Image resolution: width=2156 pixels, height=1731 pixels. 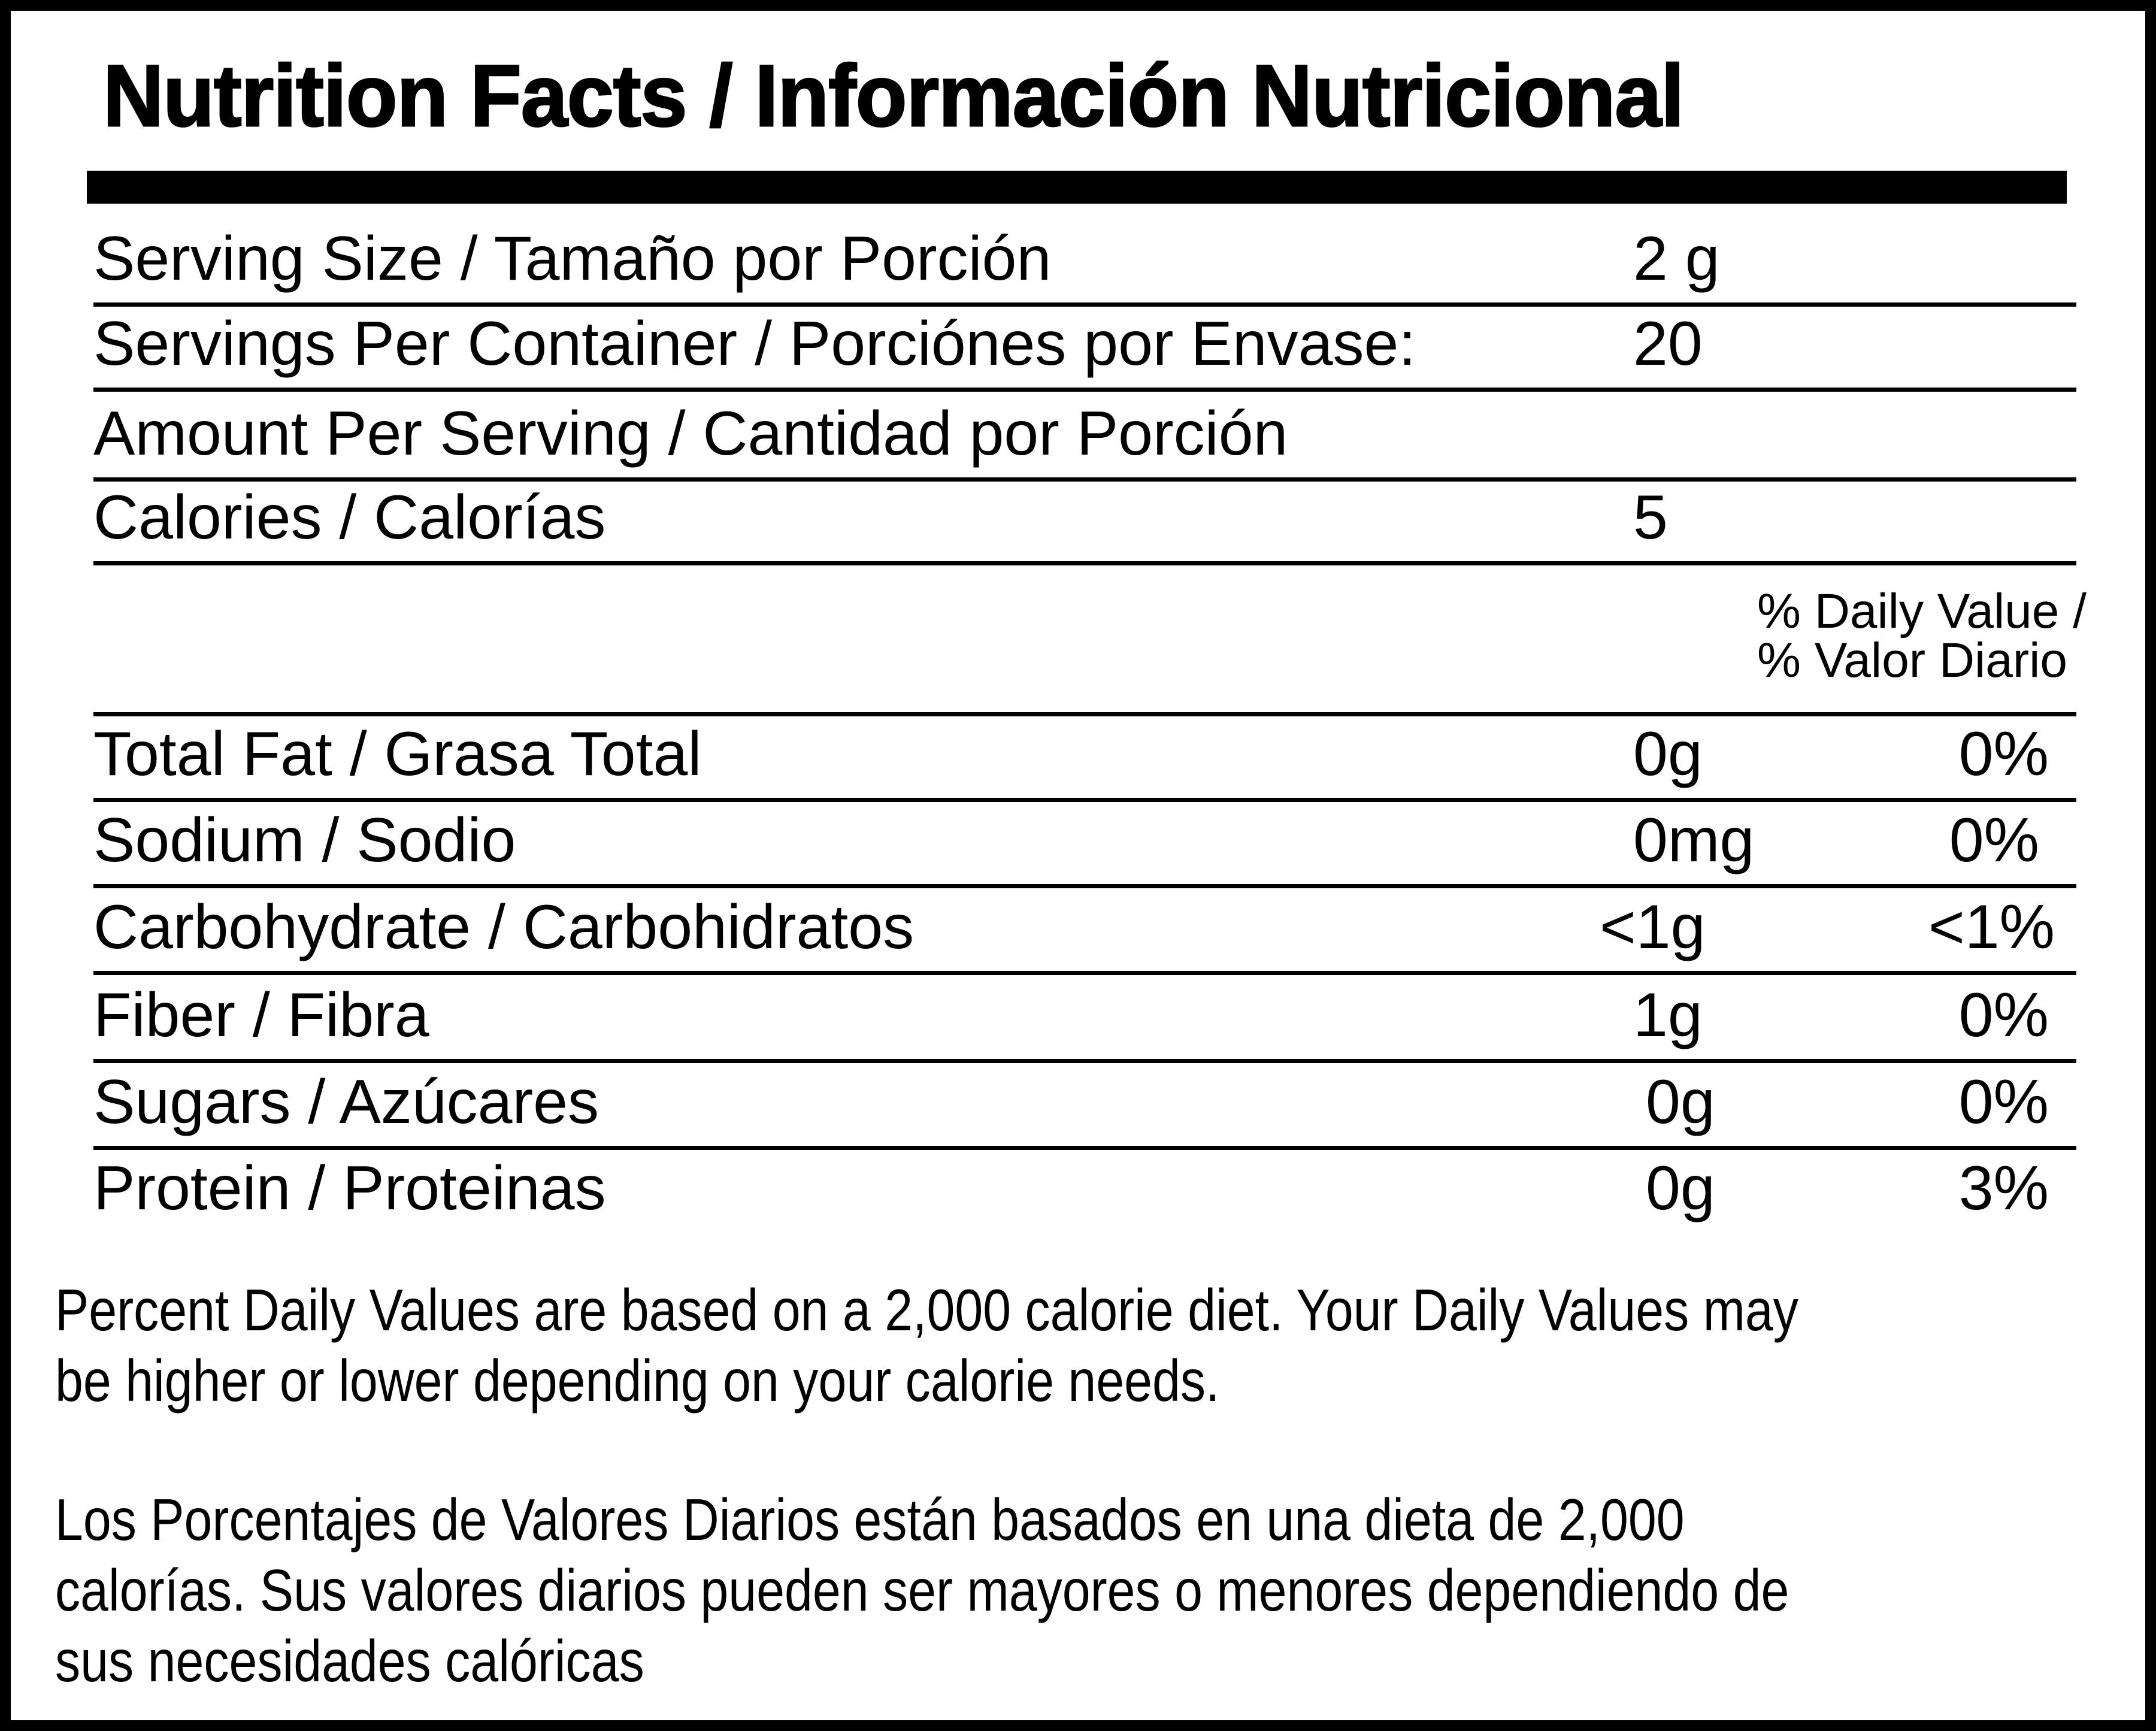 I want to click on nutrient-label: Protein / Proteinas, so click(x=350, y=1188).